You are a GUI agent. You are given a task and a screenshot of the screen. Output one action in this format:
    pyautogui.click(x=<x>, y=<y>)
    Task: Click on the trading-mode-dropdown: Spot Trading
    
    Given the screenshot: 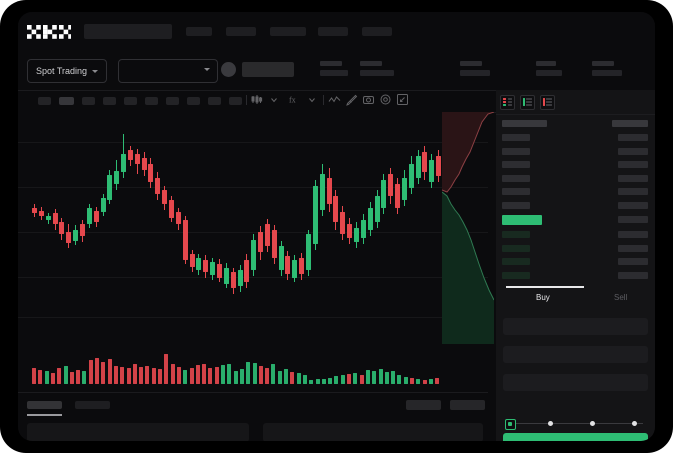 What is the action you would take?
    pyautogui.click(x=67, y=71)
    